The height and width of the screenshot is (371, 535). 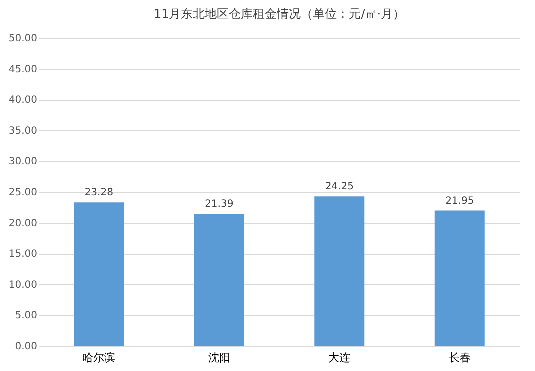 What do you see at coordinates (219, 358) in the screenshot?
I see `x-tick-label: 沈阳` at bounding box center [219, 358].